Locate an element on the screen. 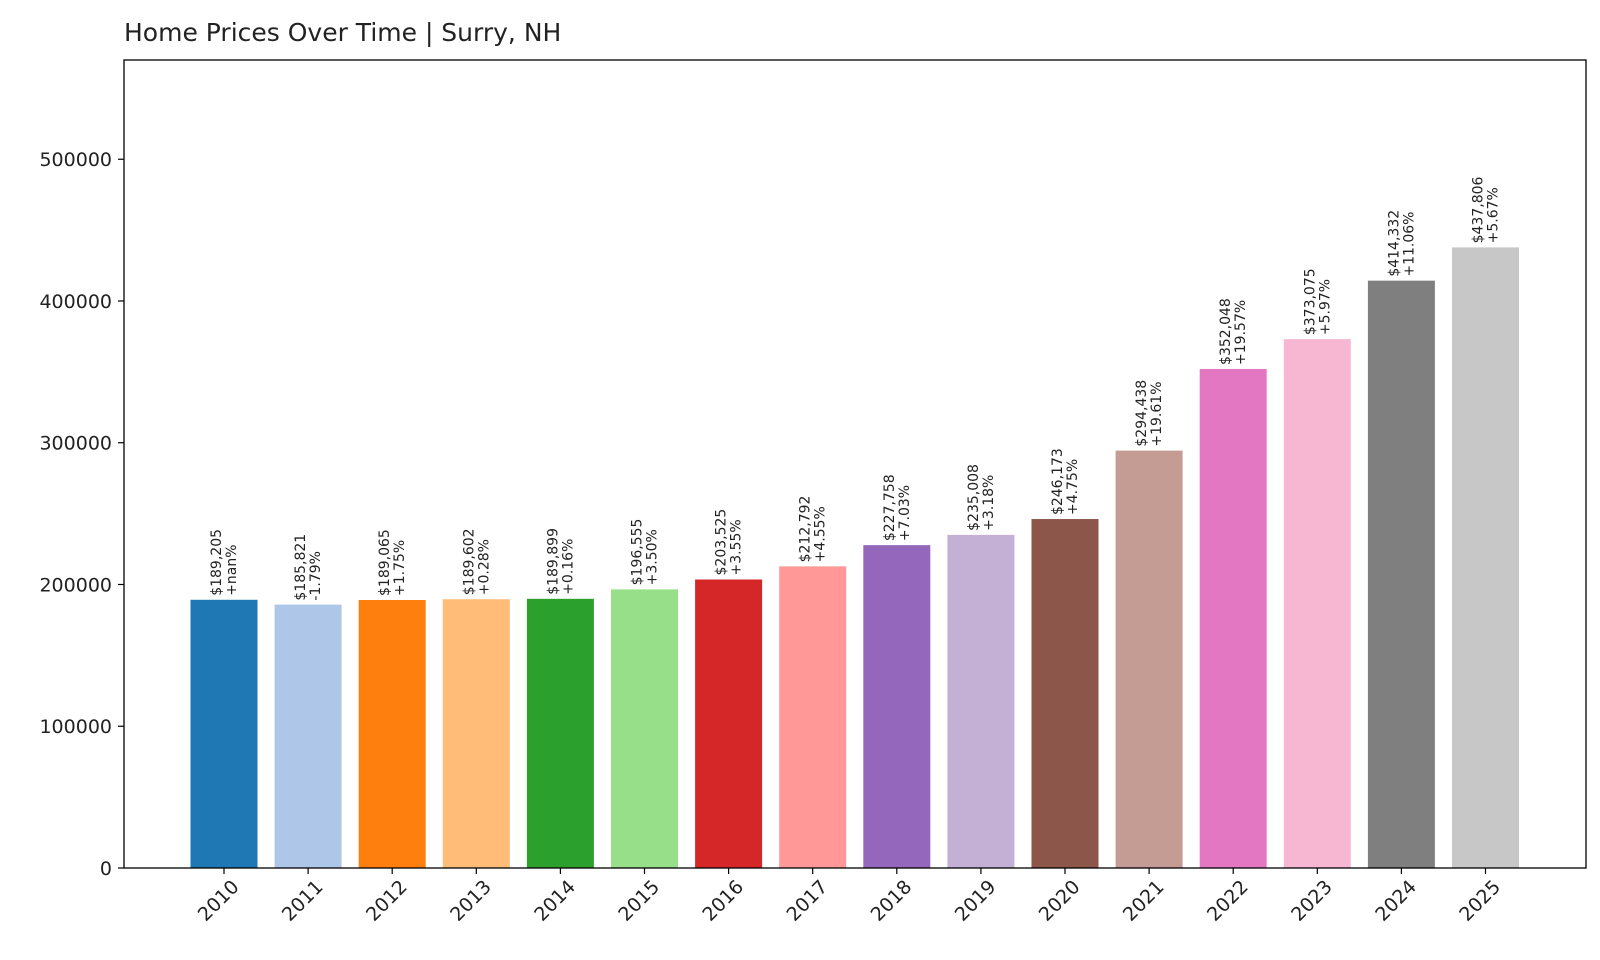  bar-label-2014: $189,899 +0.16% is located at coordinates (560, 561).